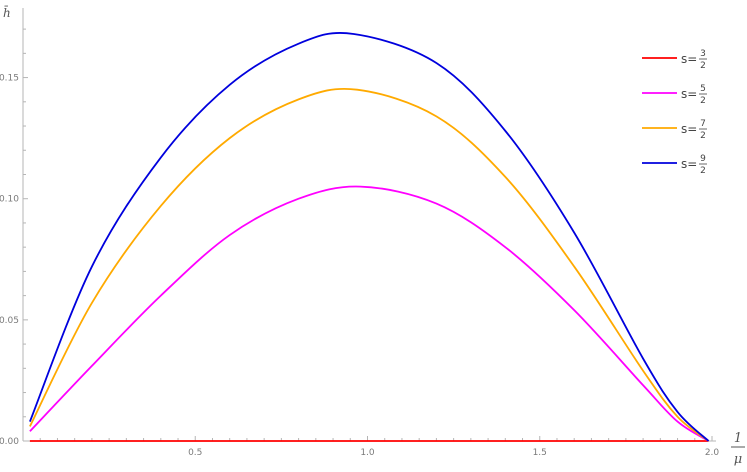  What do you see at coordinates (703, 124) in the screenshot?
I see `legend-label-numerator: 7` at bounding box center [703, 124].